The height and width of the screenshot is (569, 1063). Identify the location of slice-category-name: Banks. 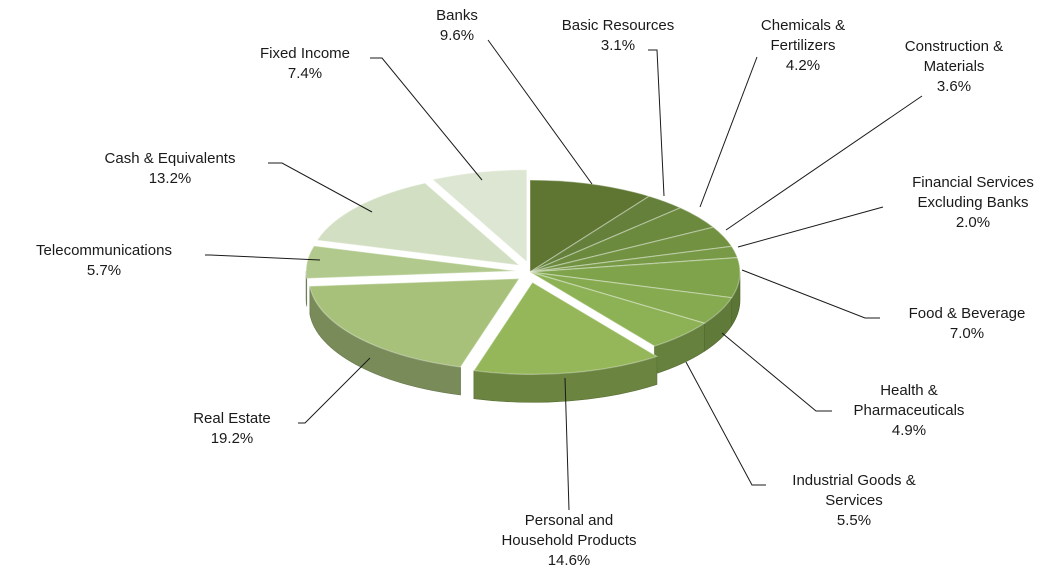
(457, 15).